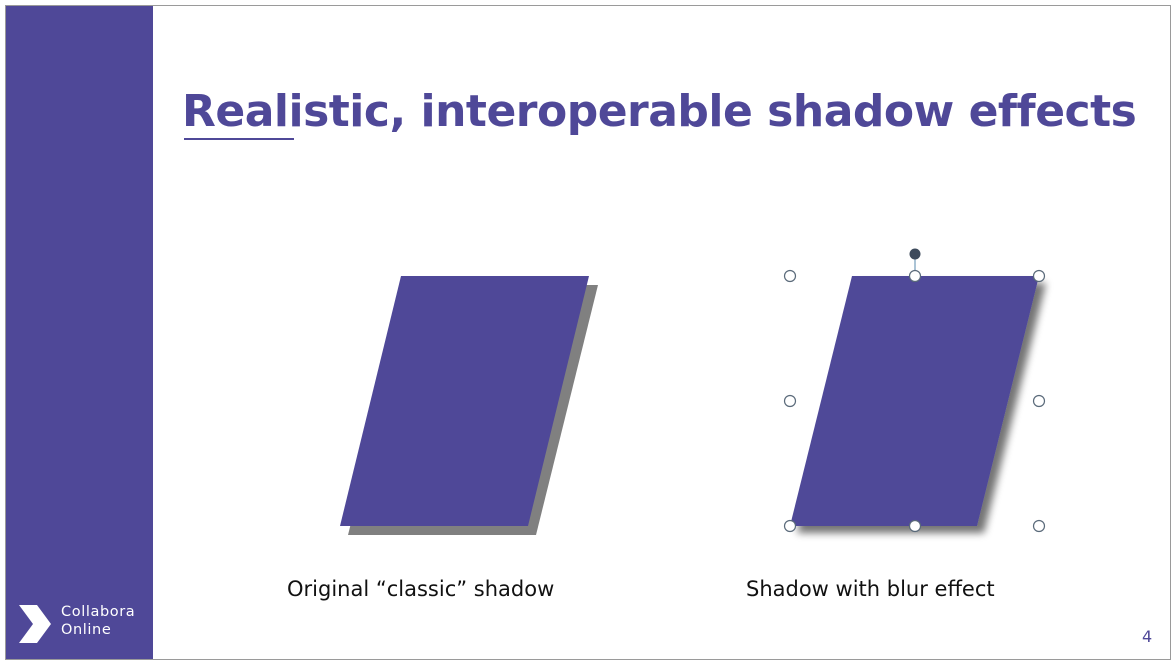 This screenshot has width=1176, height=662. What do you see at coordinates (870, 589) in the screenshot?
I see `caption-blur-shadow: Shadow with blur effect` at bounding box center [870, 589].